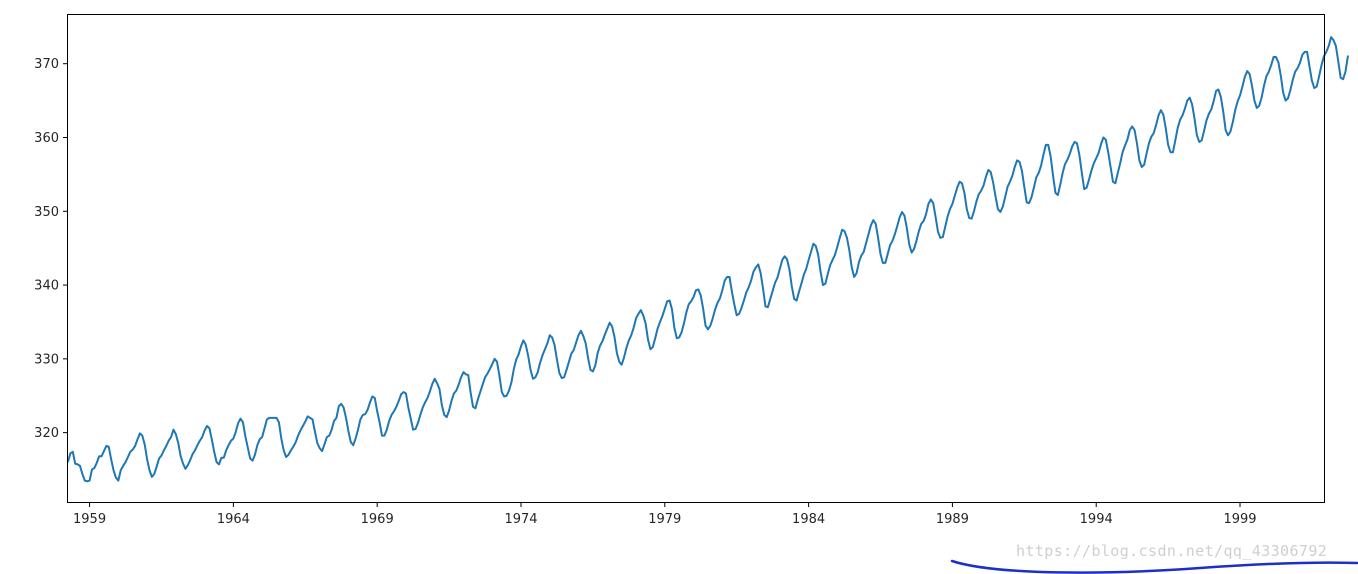  I want to click on x-tick-label: 1989, so click(952, 519).